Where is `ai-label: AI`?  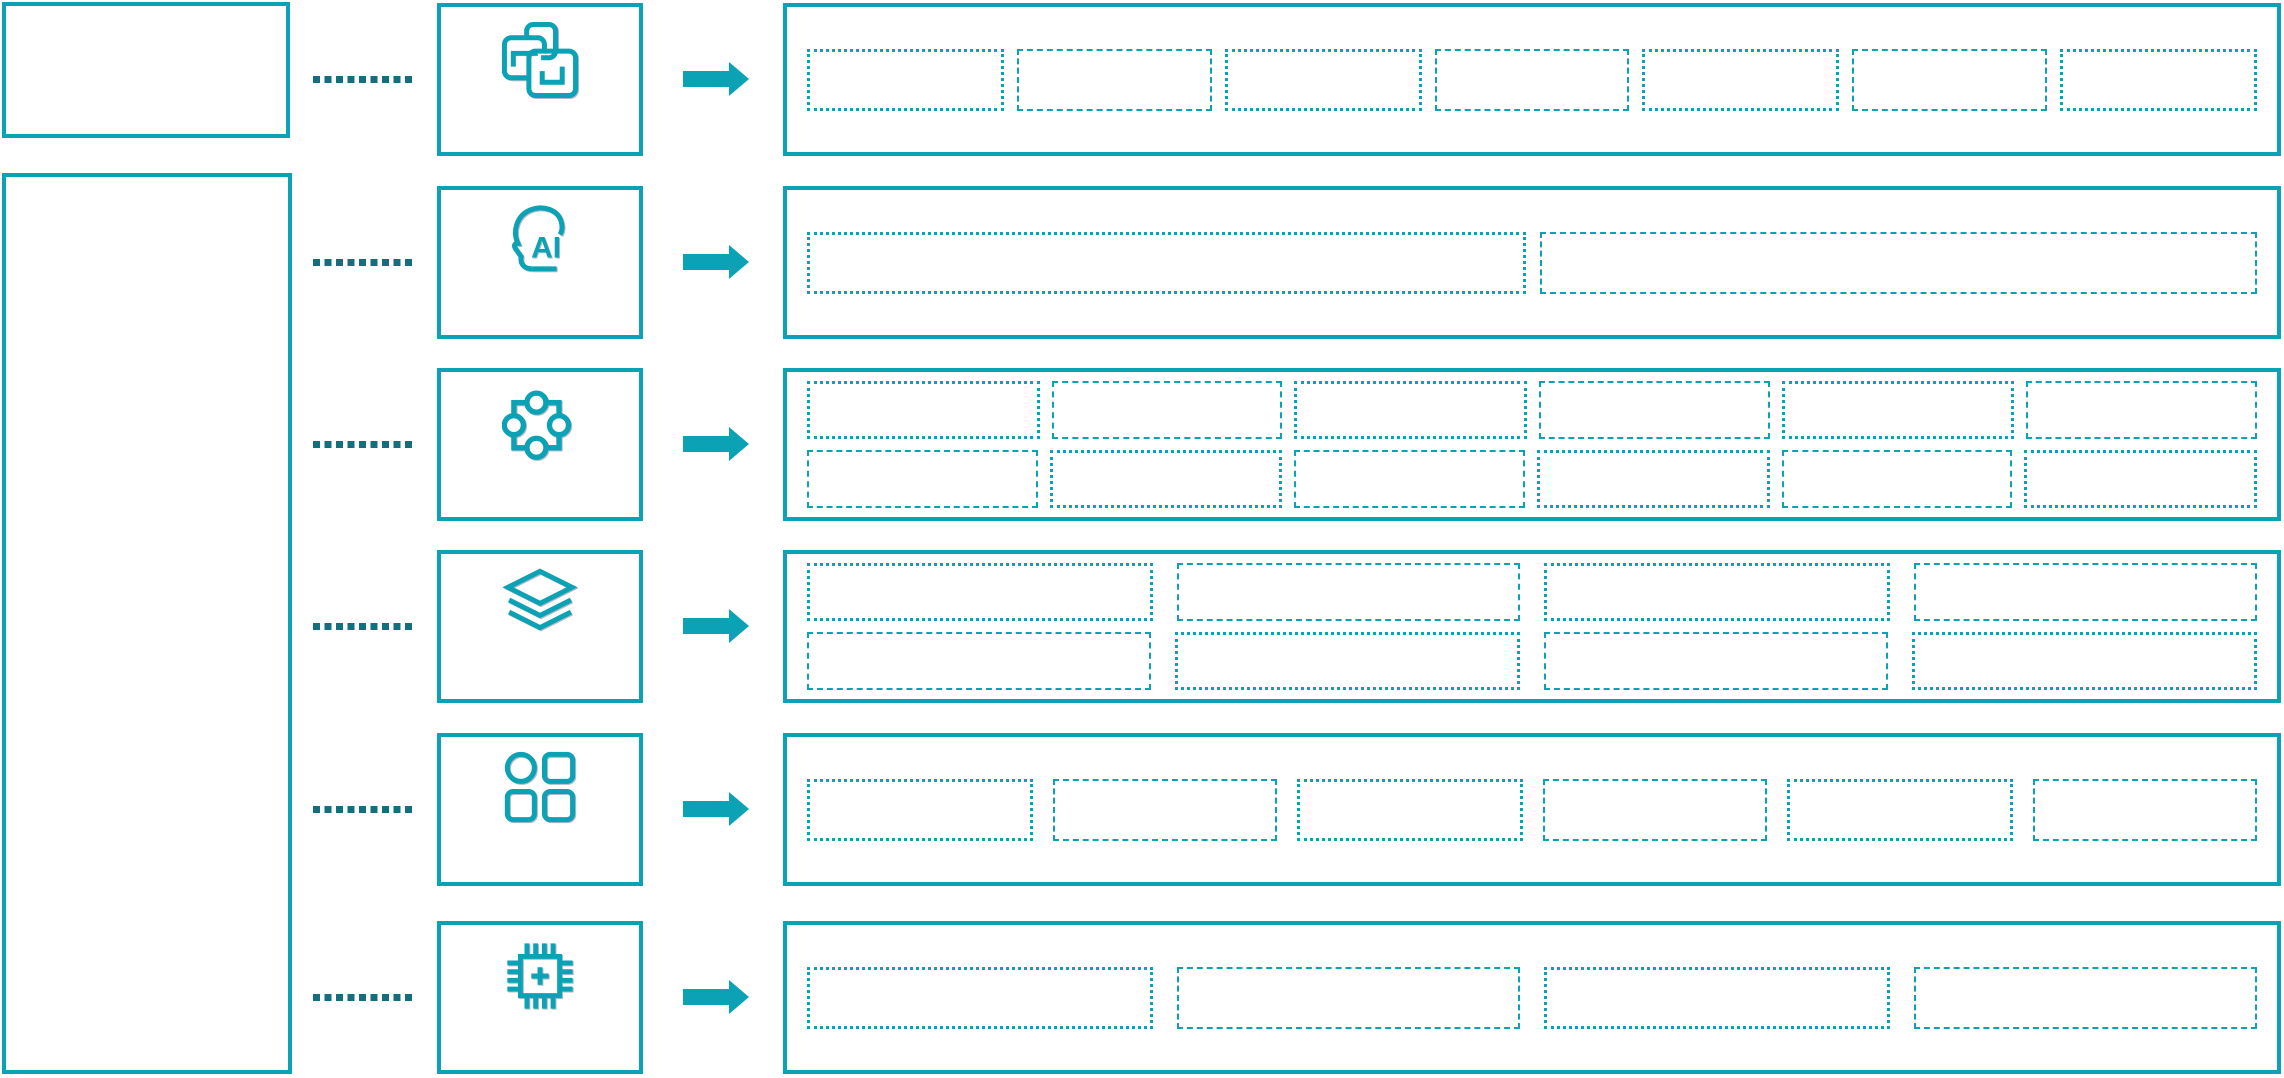
ai-label: AI is located at coordinates (546, 248).